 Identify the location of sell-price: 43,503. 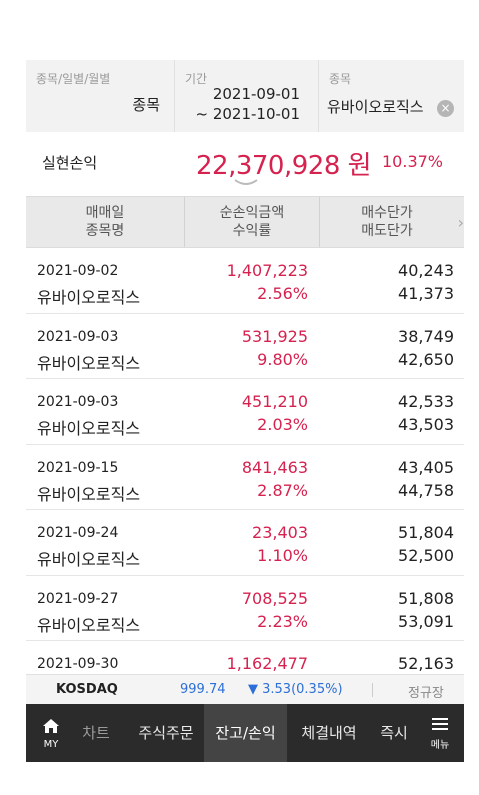
(426, 424).